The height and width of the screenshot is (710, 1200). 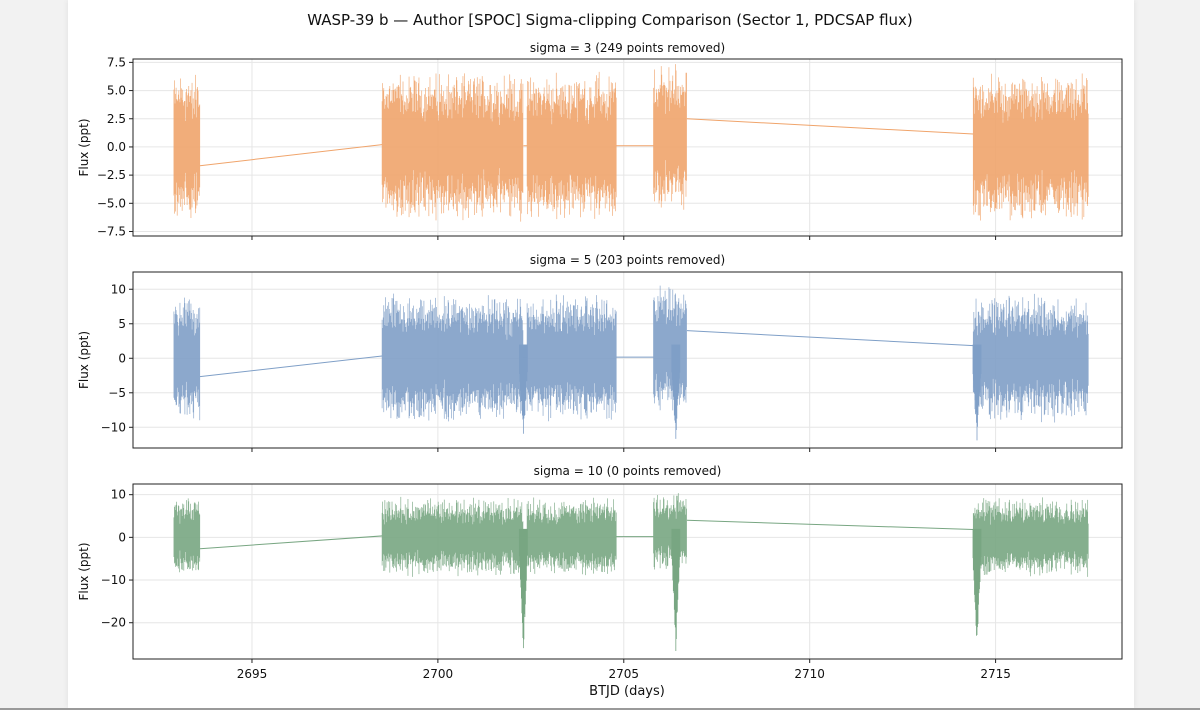 What do you see at coordinates (113, 623) in the screenshot?
I see `y-tick-label: −20` at bounding box center [113, 623].